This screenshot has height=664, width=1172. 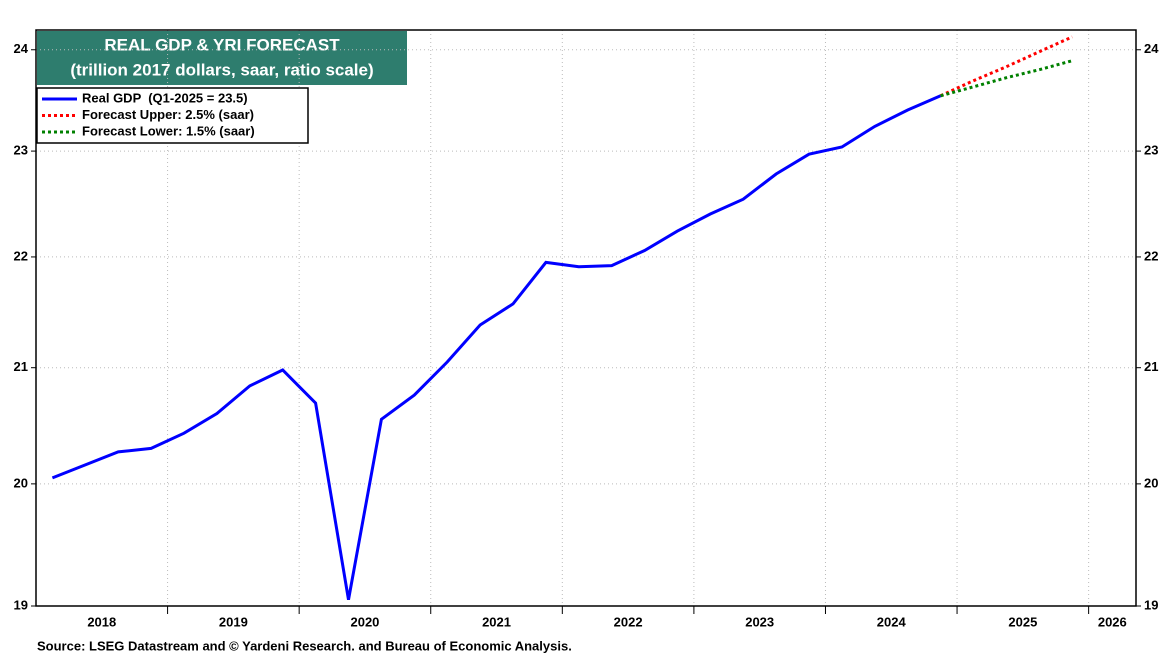 What do you see at coordinates (21, 255) in the screenshot?
I see `y-tick-label: 22` at bounding box center [21, 255].